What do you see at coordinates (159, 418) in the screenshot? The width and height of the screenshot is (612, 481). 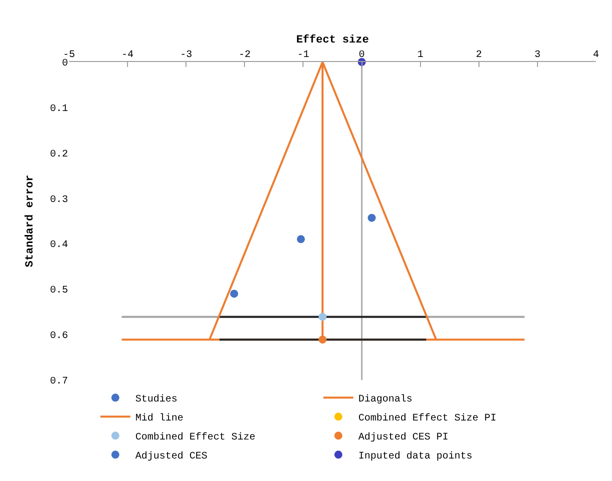 I see `legend-label: Mid line` at bounding box center [159, 418].